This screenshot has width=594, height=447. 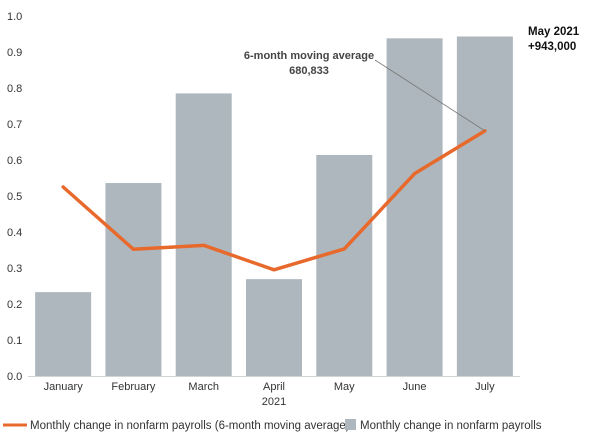 I want to click on headline-value: +943,000, so click(x=552, y=47).